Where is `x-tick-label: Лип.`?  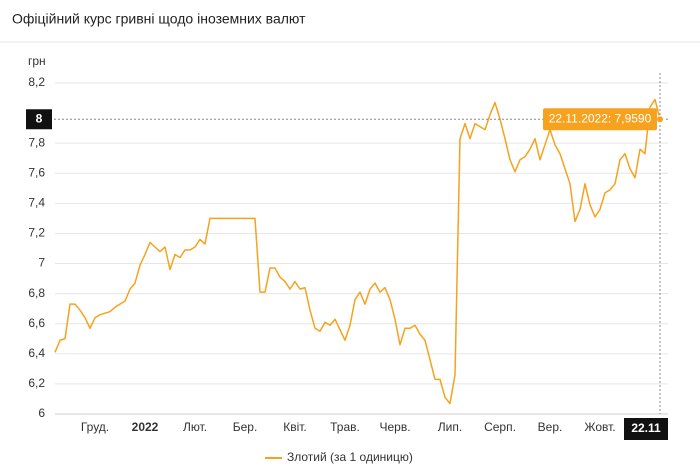 x-tick-label: Лип. is located at coordinates (450, 427).